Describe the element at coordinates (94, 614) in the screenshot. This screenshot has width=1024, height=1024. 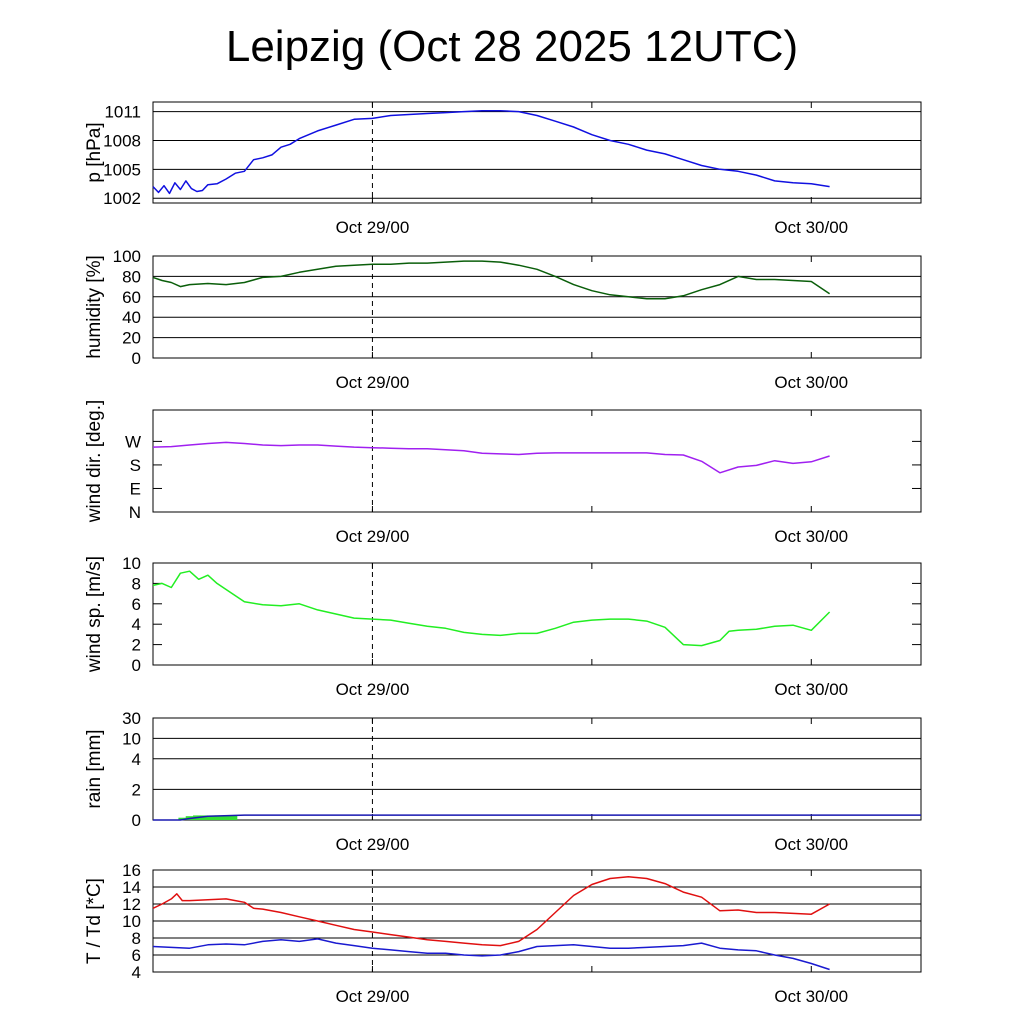
I see `y-axis-label: wind sp. [m/s]` at that location.